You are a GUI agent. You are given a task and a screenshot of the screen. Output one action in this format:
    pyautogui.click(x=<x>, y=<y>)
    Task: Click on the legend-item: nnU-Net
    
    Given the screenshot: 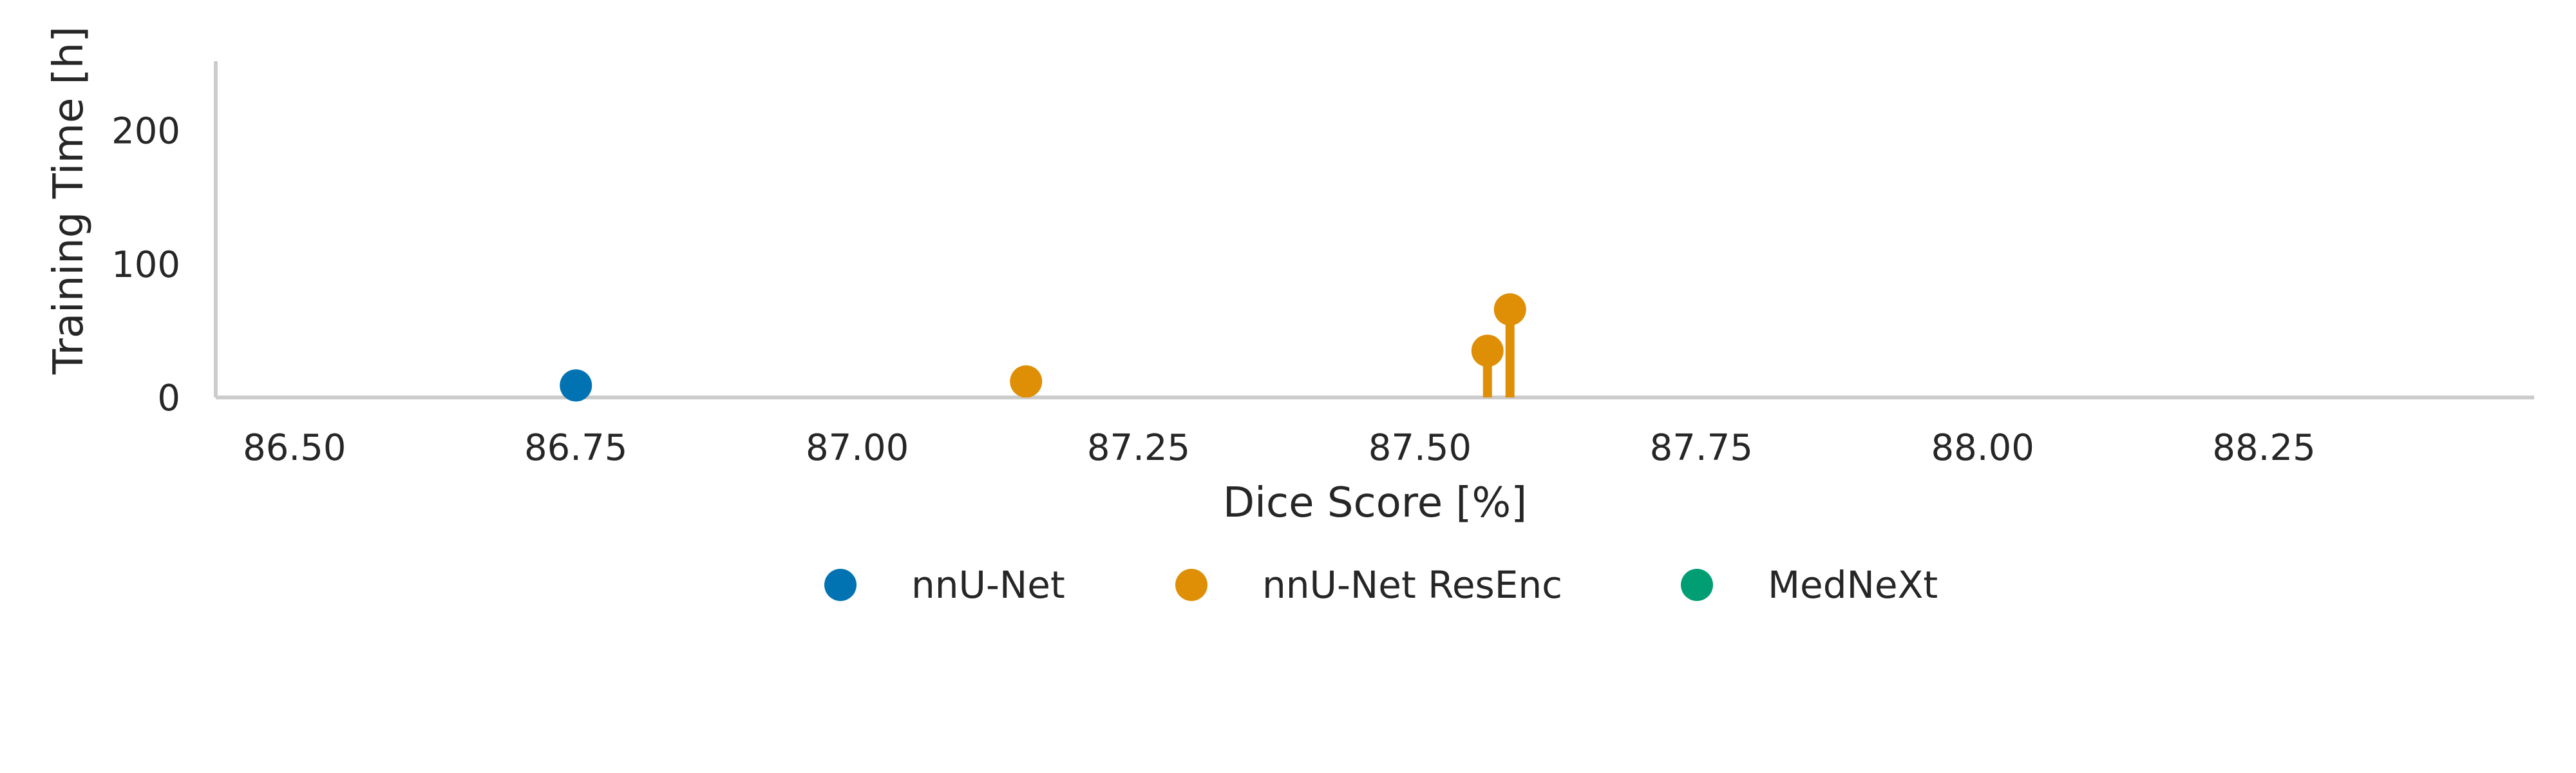 What is the action you would take?
    pyautogui.click(x=944, y=585)
    